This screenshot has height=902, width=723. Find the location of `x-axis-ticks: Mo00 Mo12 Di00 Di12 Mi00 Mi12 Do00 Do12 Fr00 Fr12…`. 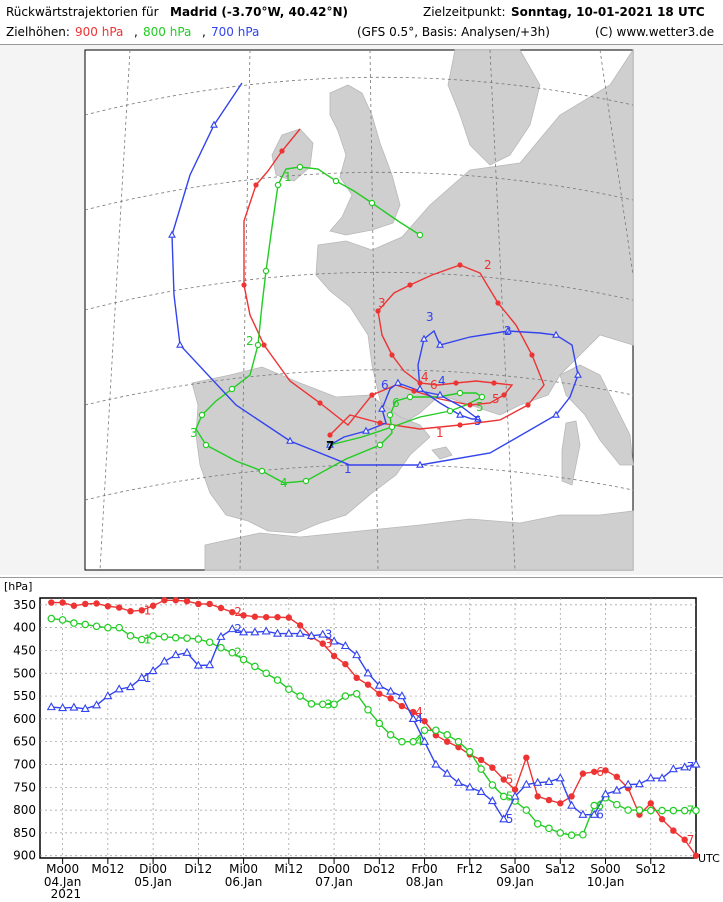

x-axis-ticks: Mo00 Mo12 Di00 Di12 Mi00 Mi12 Do00 Do12 Fr00 Fr12… is located at coordinates (355, 879).